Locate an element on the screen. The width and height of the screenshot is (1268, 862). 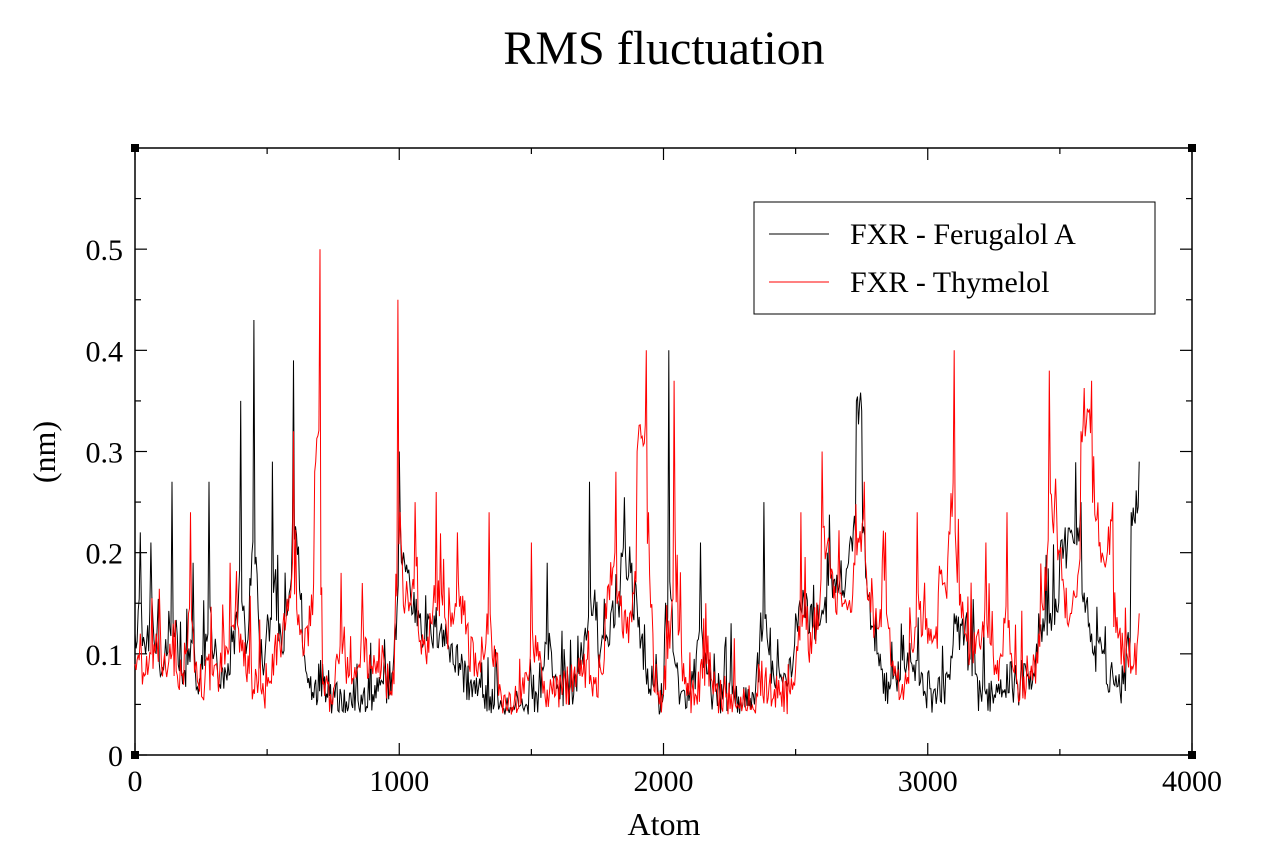
x-tick-label: 1000 is located at coordinates (399, 781).